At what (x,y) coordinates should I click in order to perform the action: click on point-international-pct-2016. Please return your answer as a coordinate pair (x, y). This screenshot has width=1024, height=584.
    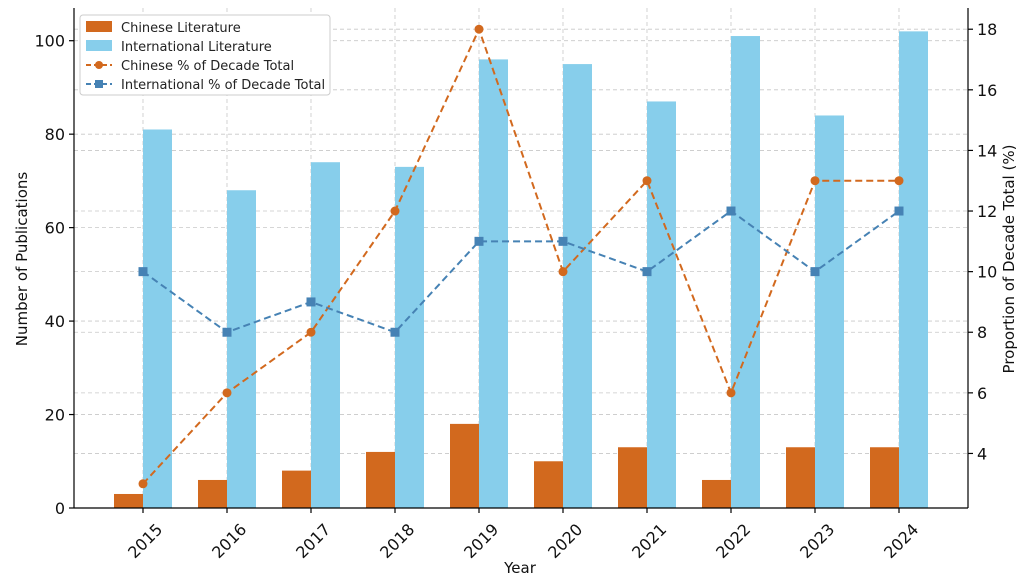
    Looking at the image, I should click on (227, 332).